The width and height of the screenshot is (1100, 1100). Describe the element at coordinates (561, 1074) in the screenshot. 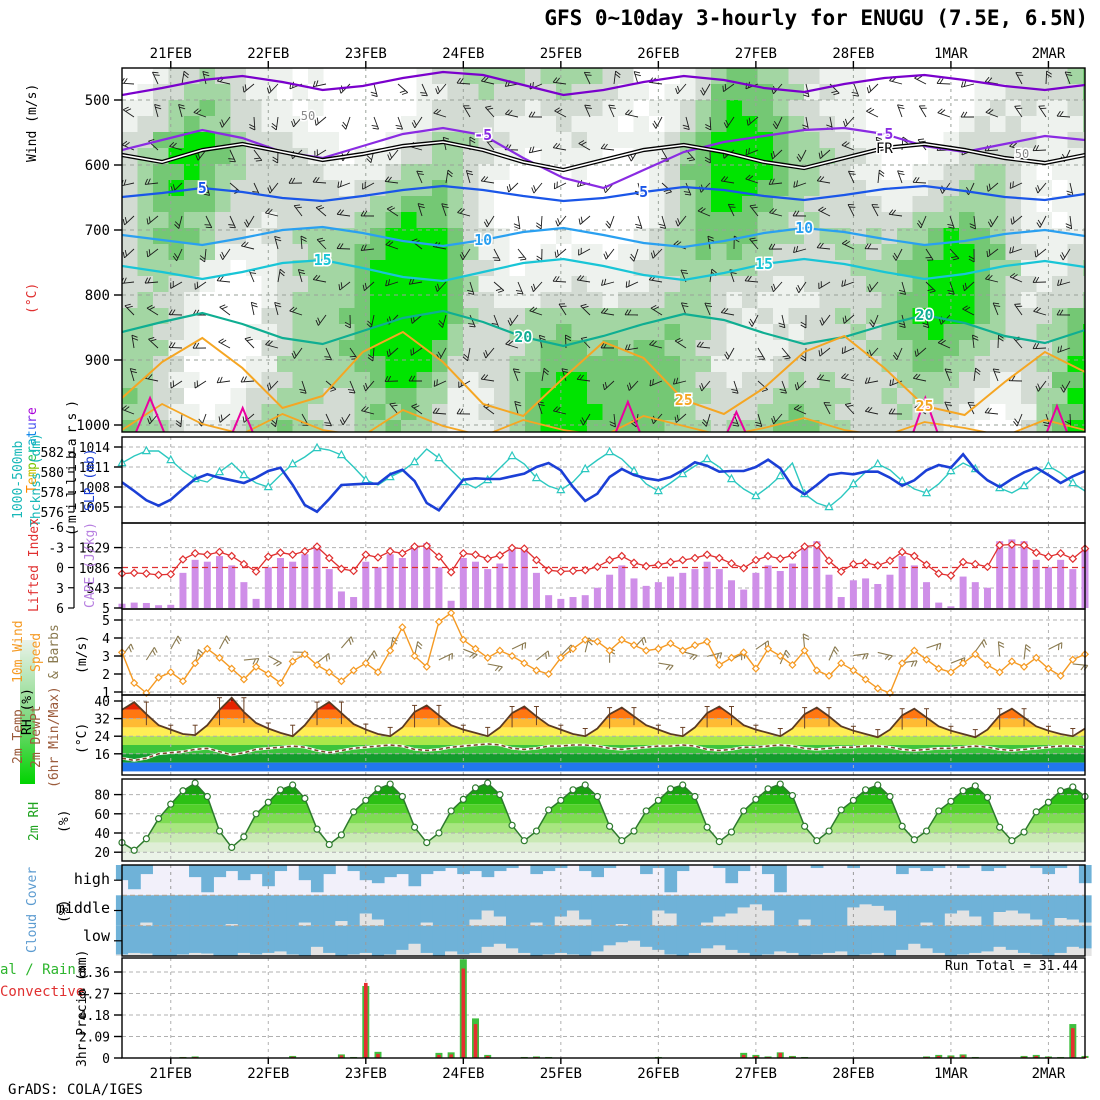

I see `svg-text: 25FEB` at that location.